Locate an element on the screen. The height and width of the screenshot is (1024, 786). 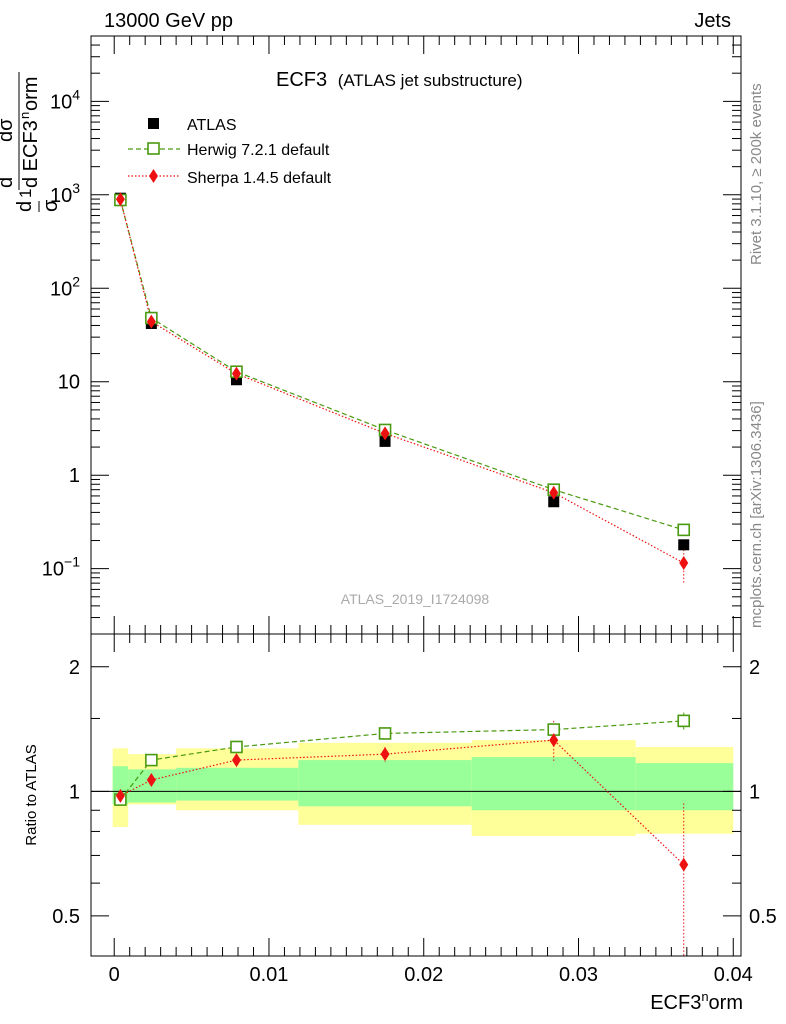
x-axis-label-n: n is located at coordinates (704, 996).